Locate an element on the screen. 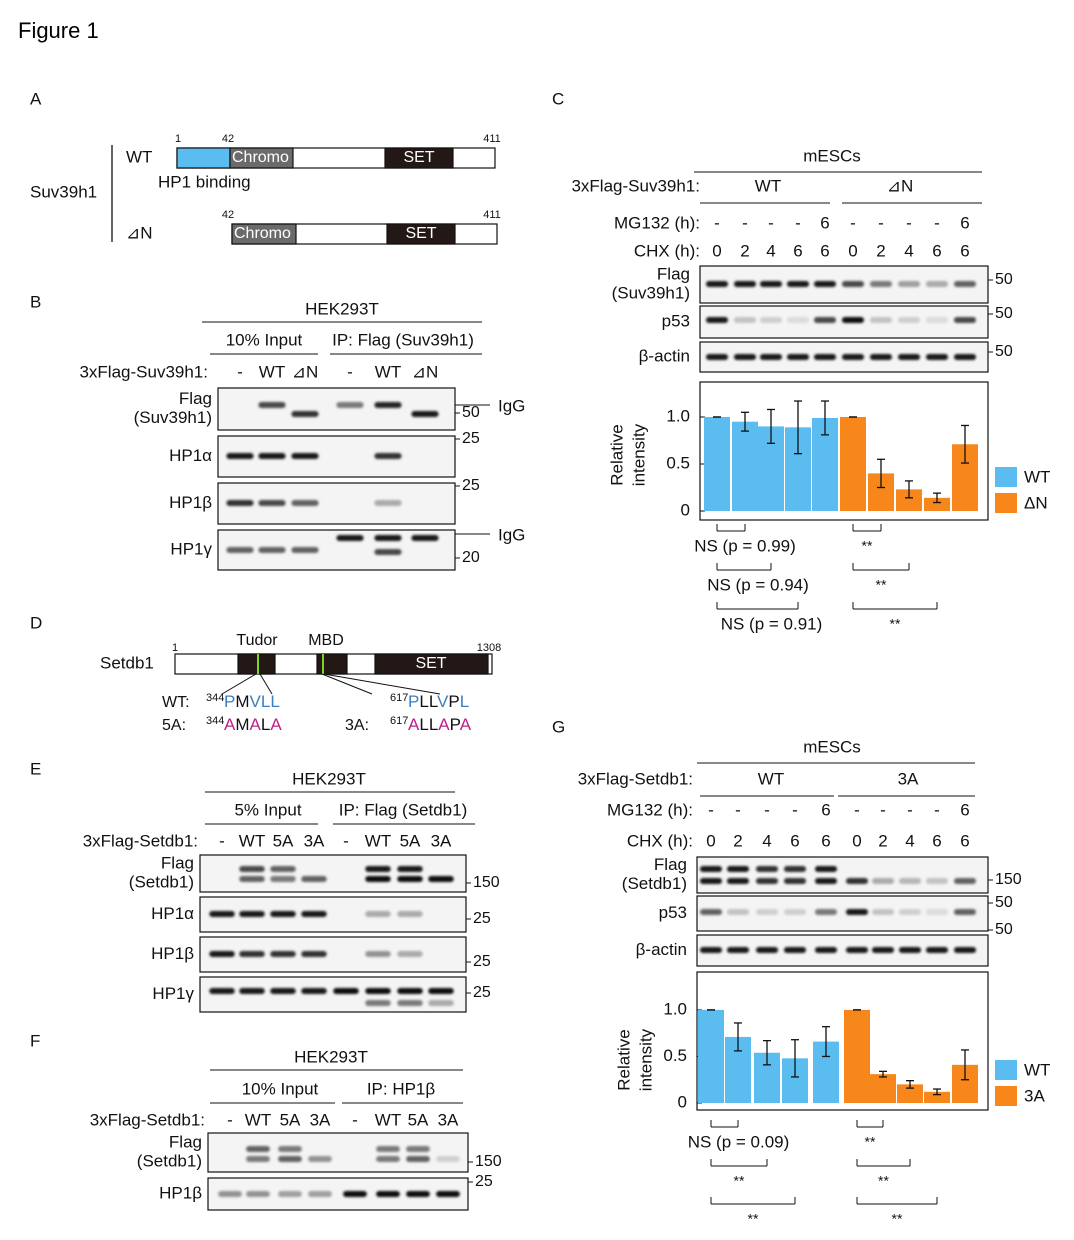 The height and width of the screenshot is (1240, 1074). figure-title: Figure 1 is located at coordinates (58, 30).